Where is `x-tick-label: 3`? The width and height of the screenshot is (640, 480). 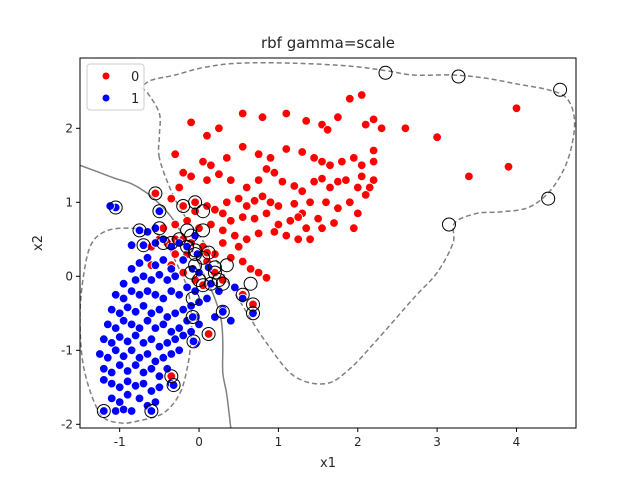 x-tick-label: 3 is located at coordinates (437, 442).